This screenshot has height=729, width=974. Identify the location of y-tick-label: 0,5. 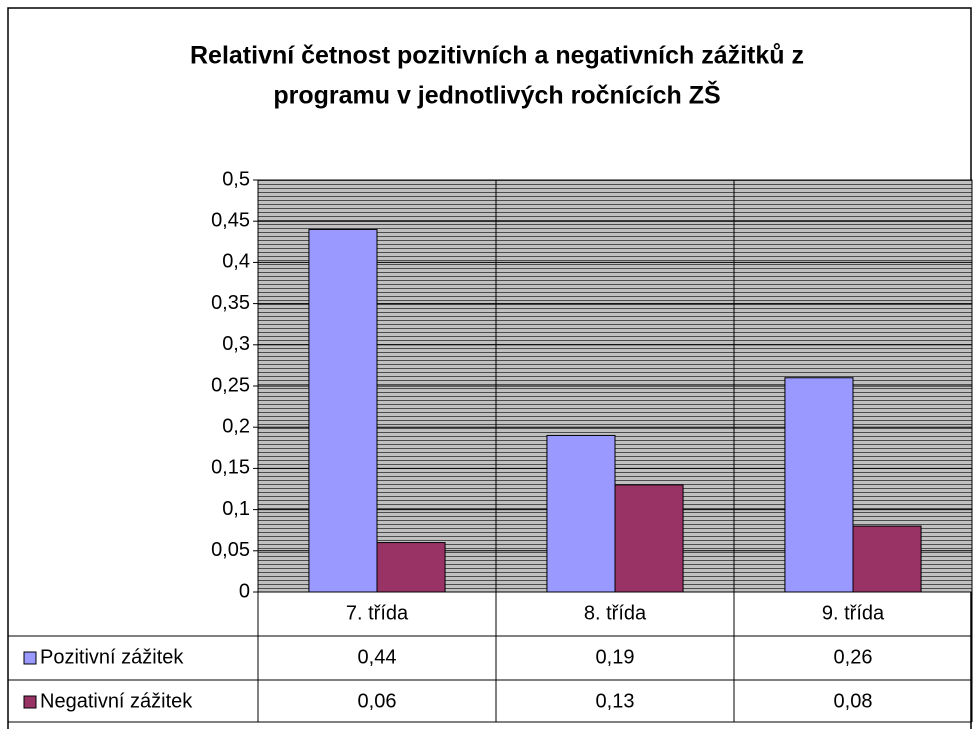
(236, 179).